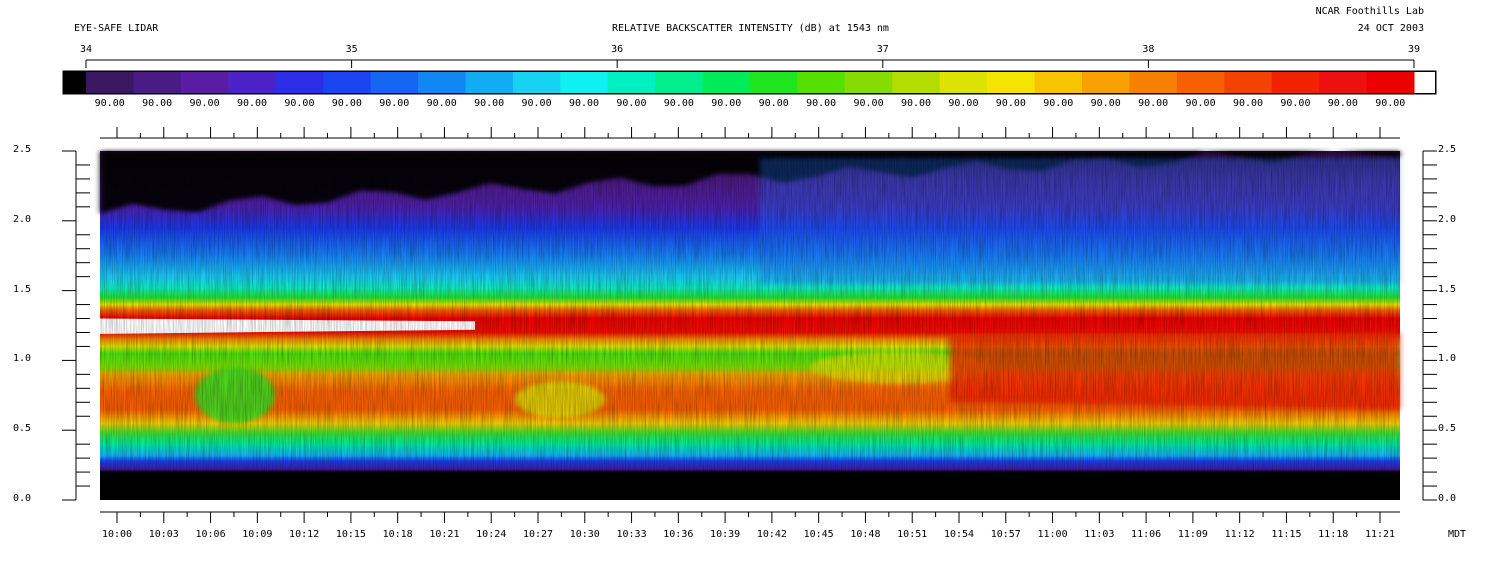 The width and height of the screenshot is (1500, 562). I want to click on x-tick-label: 10:42, so click(771, 534).